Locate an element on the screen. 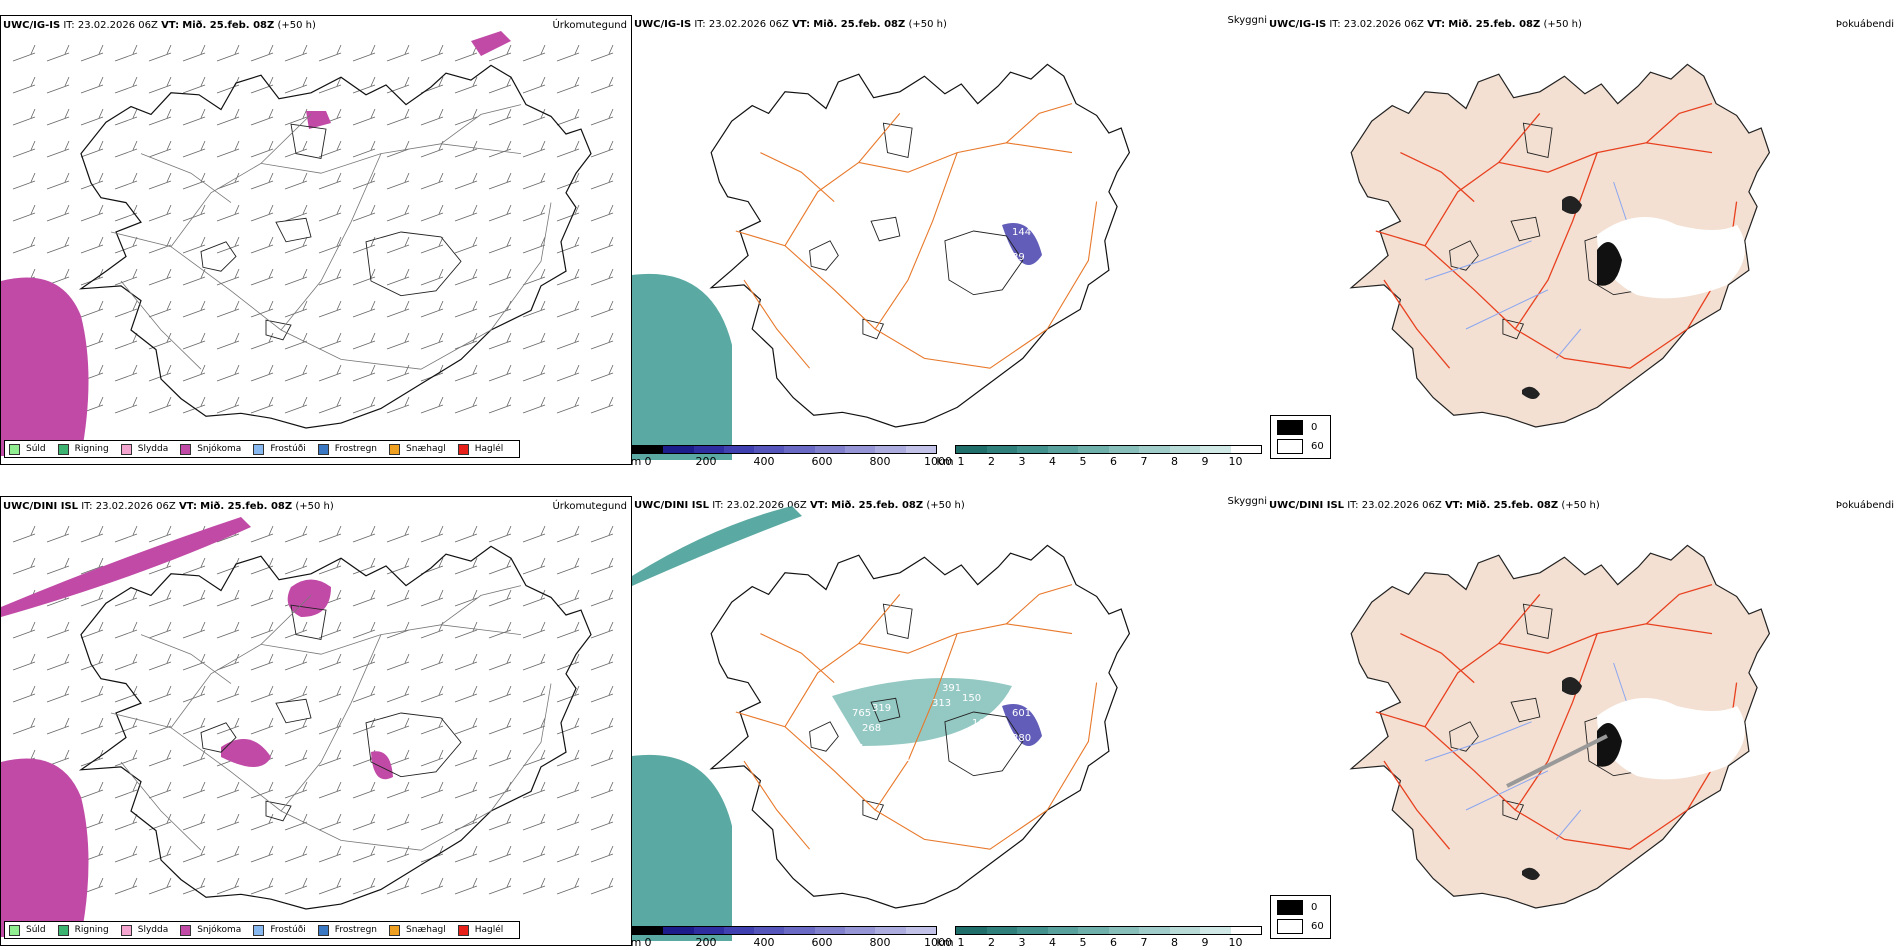  it-value: 23.02.2026 06Z is located at coordinates (117, 25).